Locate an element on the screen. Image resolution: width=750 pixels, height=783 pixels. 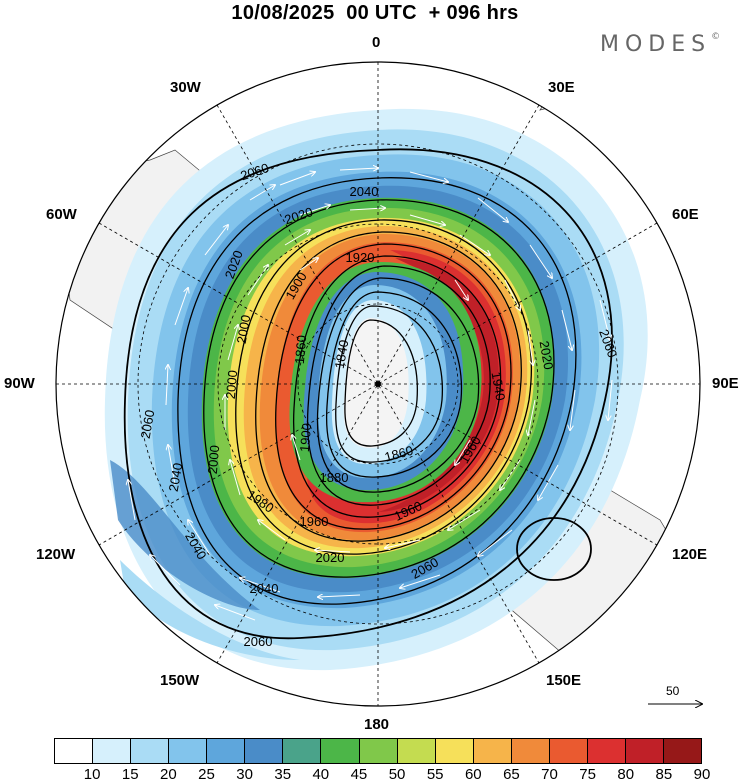
contour-1980 is located at coordinates (388, 386).